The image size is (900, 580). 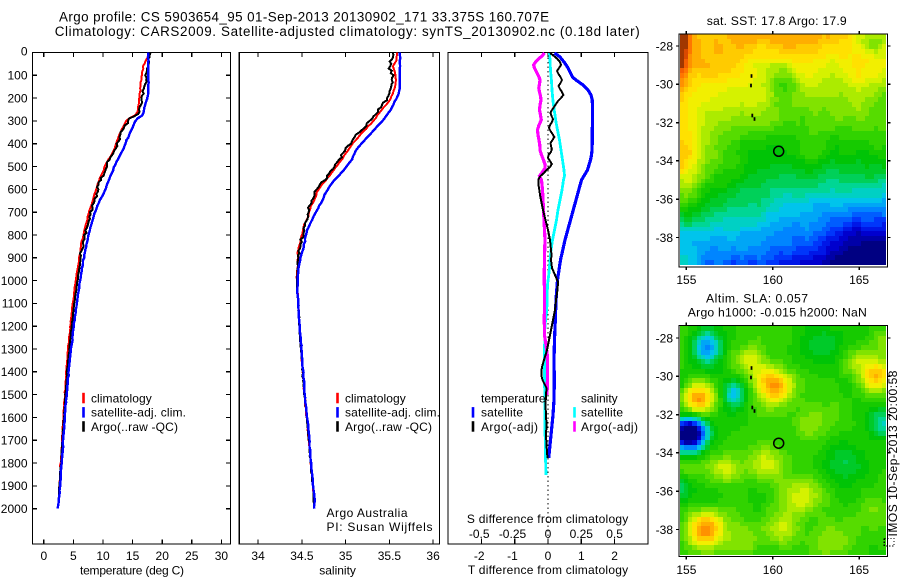 What do you see at coordinates (614, 534) in the screenshot?
I see `svg-text: 0.5` at bounding box center [614, 534].